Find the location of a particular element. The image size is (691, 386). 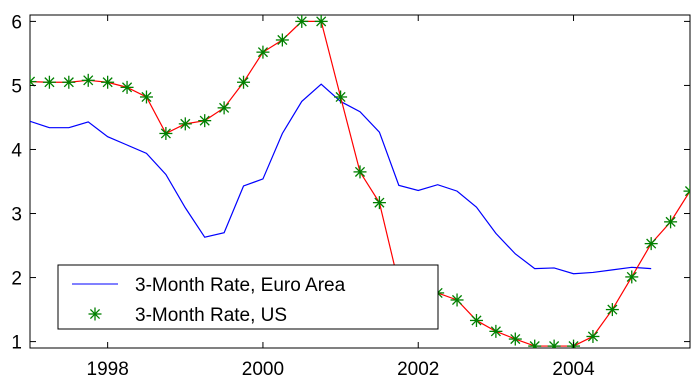

legend-label-us: 3-Month Rate, US is located at coordinates (211, 315).